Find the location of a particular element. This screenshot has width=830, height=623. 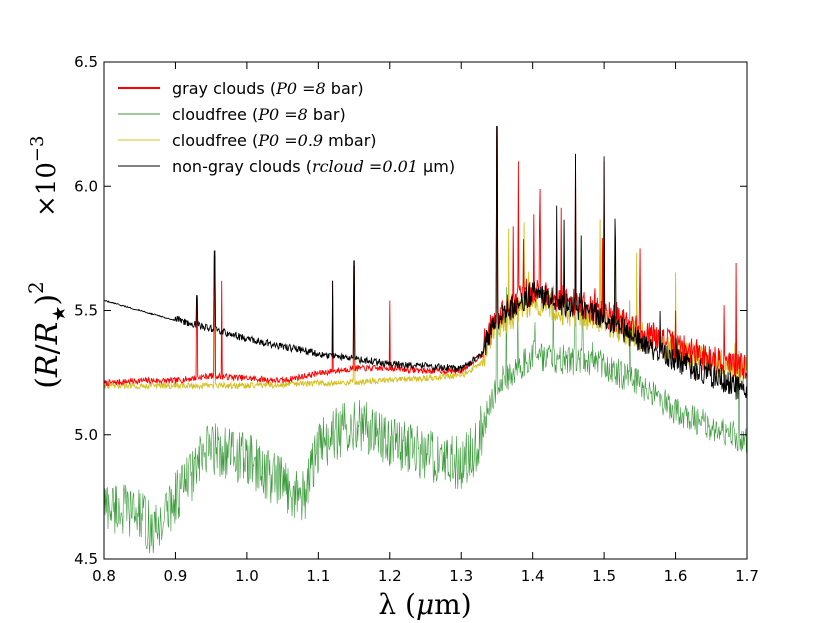

legend-entry: non-gray clouds (rcloud =0.01 μm) is located at coordinates (313, 166).